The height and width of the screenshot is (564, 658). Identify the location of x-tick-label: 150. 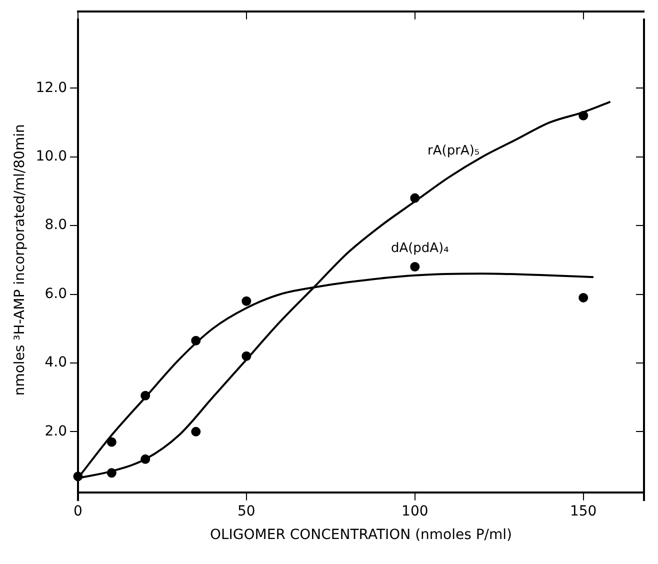
(583, 511).